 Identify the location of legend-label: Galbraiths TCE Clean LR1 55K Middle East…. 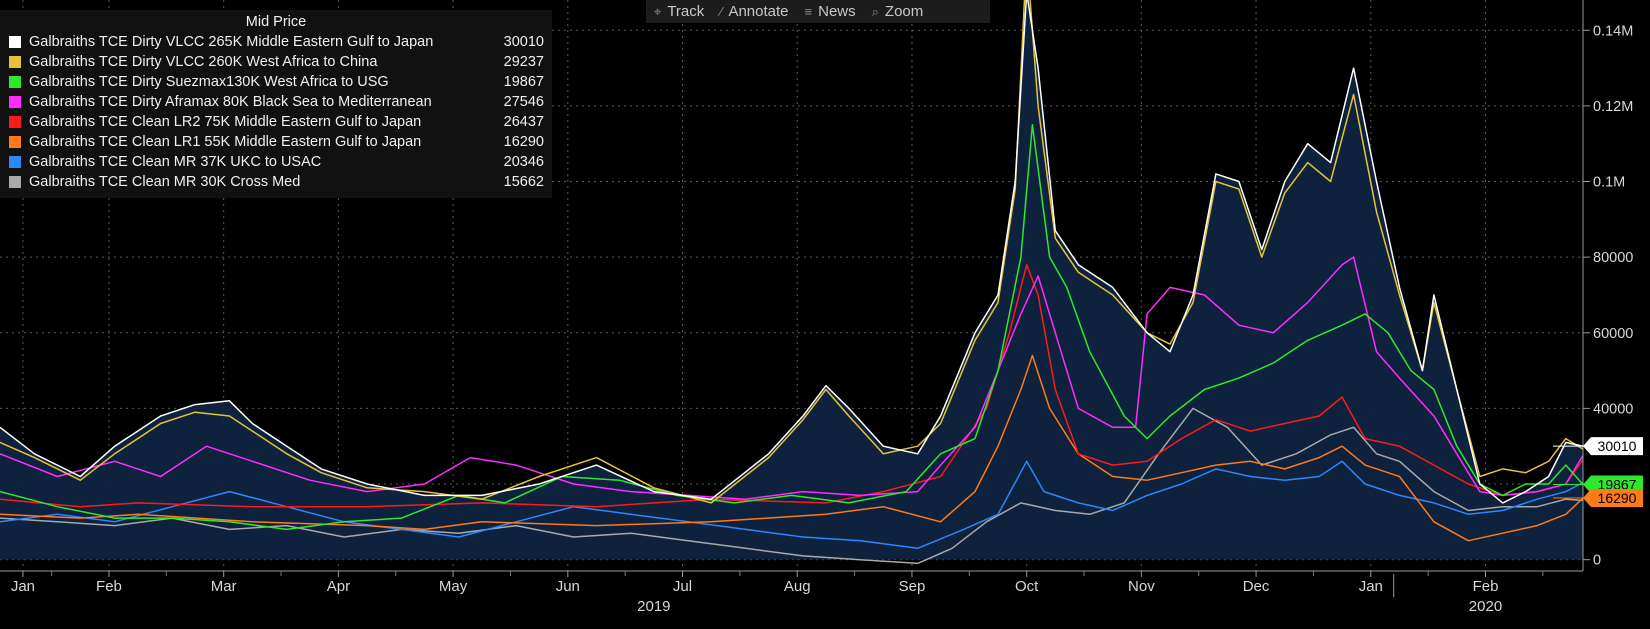
(225, 142).